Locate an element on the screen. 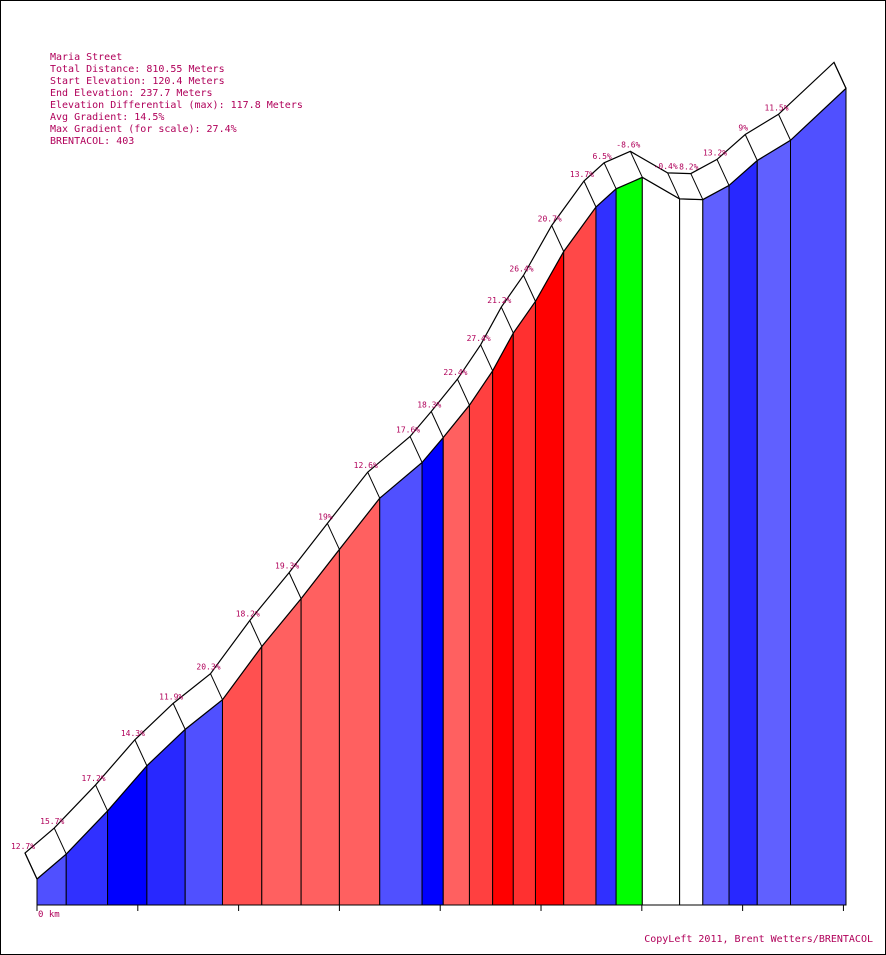 This screenshot has width=886, height=955. grade-label: 17.2% is located at coordinates (94, 778).